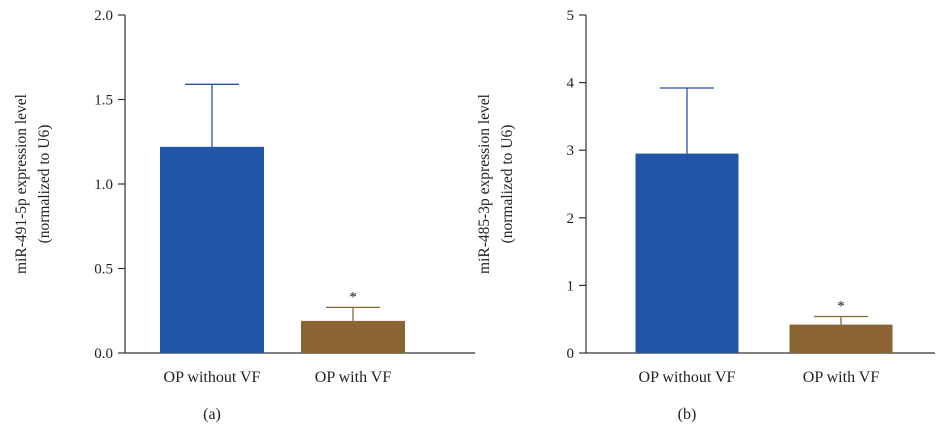 The width and height of the screenshot is (941, 436). I want to click on y-tick-label: 1.0, so click(103, 185).